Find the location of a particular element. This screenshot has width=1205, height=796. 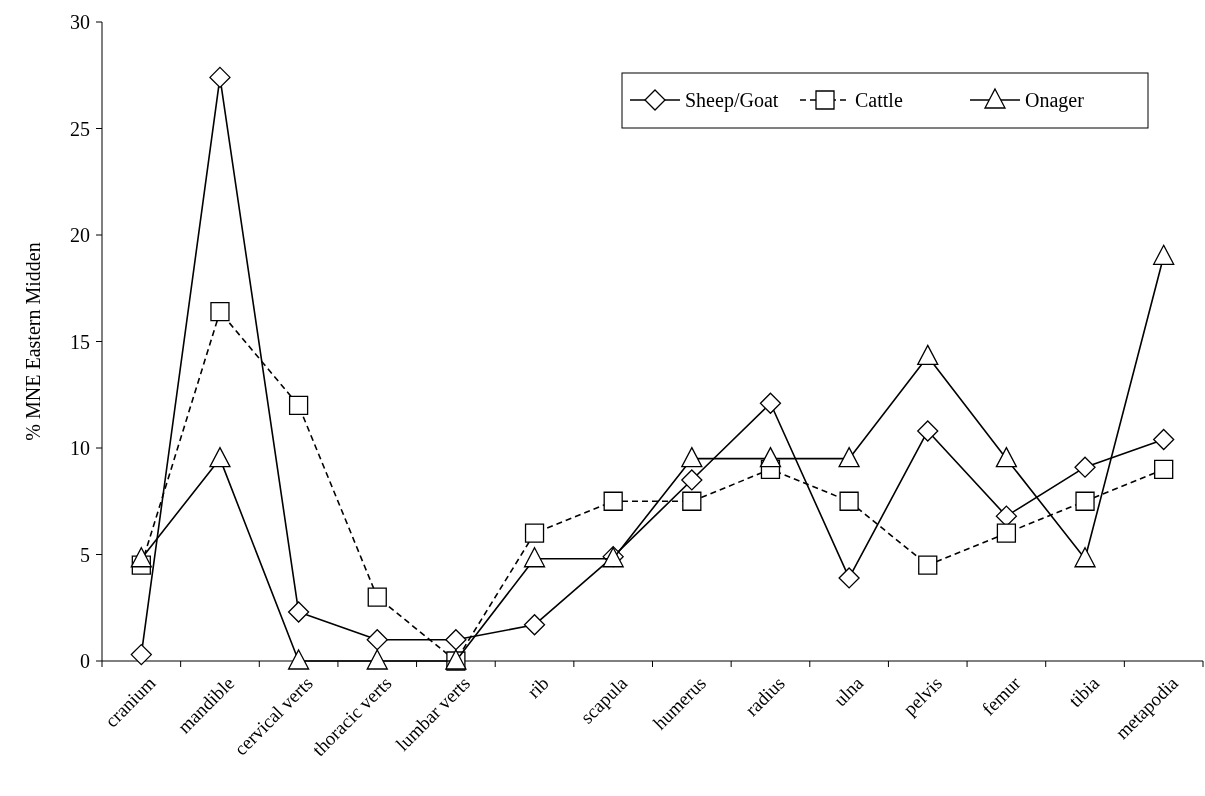

y-axis-title: % MNE Eastern Midden is located at coordinates (33, 341).